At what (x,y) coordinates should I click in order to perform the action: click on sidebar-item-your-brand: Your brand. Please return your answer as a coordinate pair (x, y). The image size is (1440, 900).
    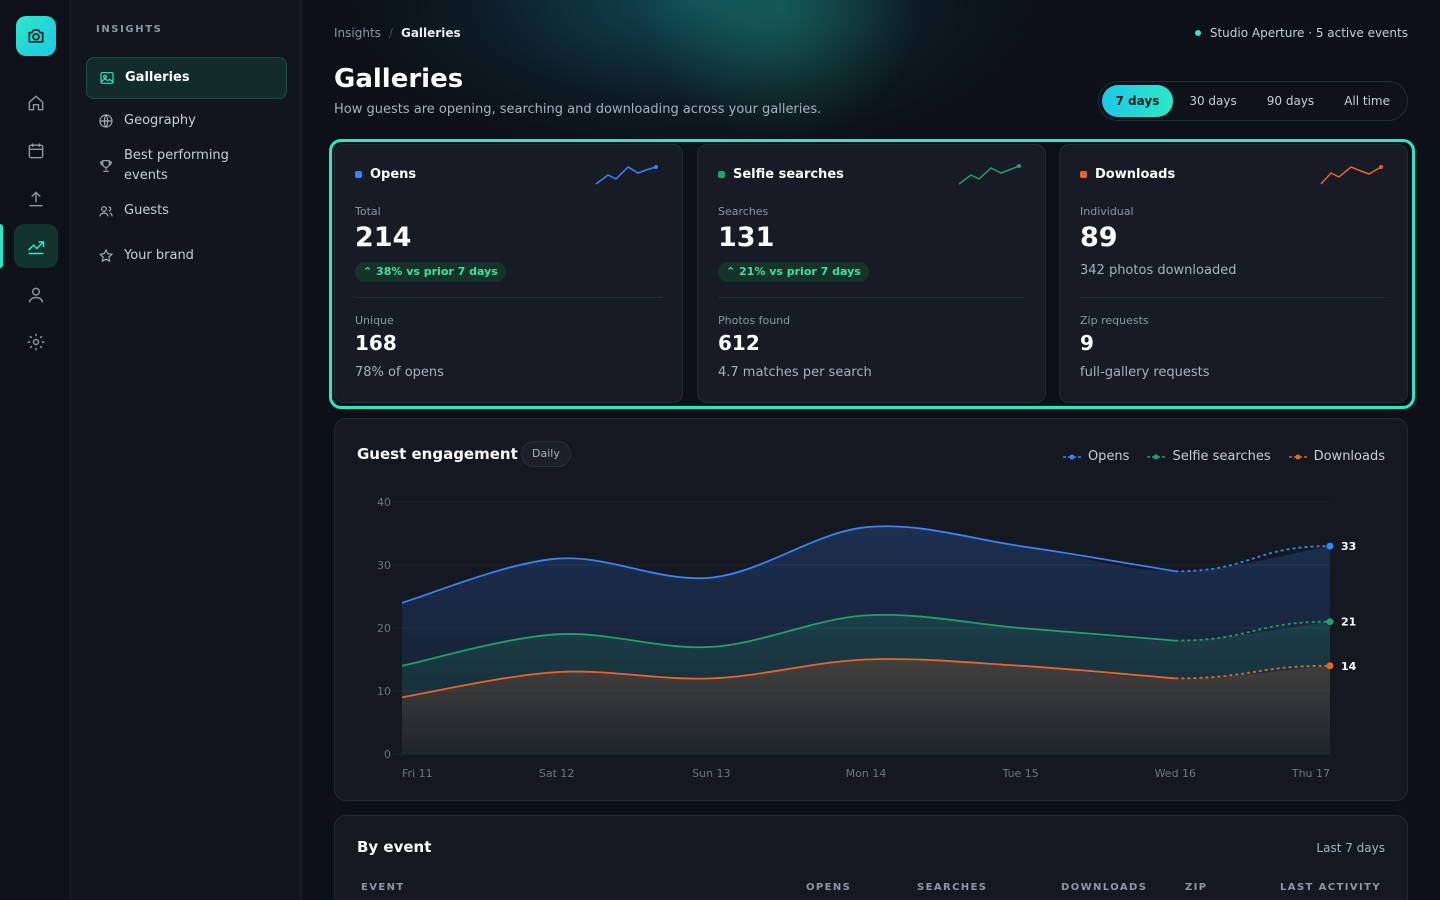
    Looking at the image, I should click on (186, 256).